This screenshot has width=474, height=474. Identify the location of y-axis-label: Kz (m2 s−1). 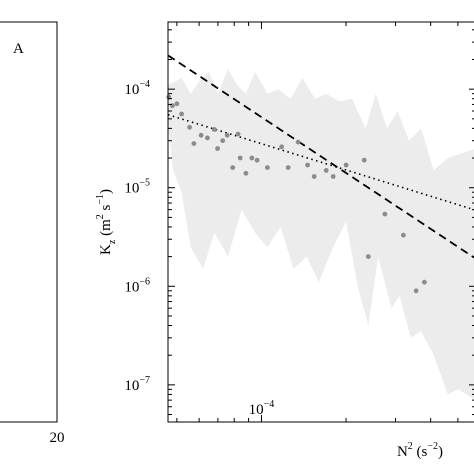
(106, 222).